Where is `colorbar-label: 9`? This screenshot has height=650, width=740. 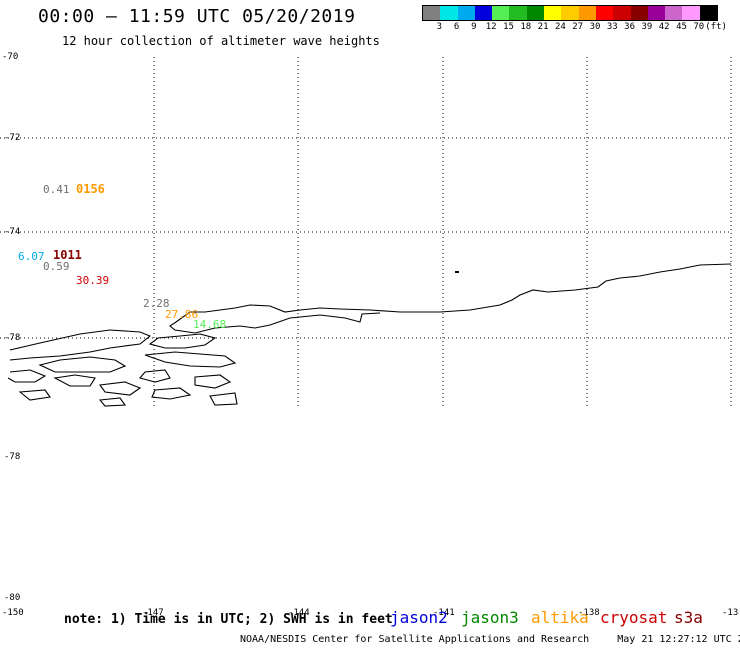 colorbar-label: 9 is located at coordinates (474, 27).